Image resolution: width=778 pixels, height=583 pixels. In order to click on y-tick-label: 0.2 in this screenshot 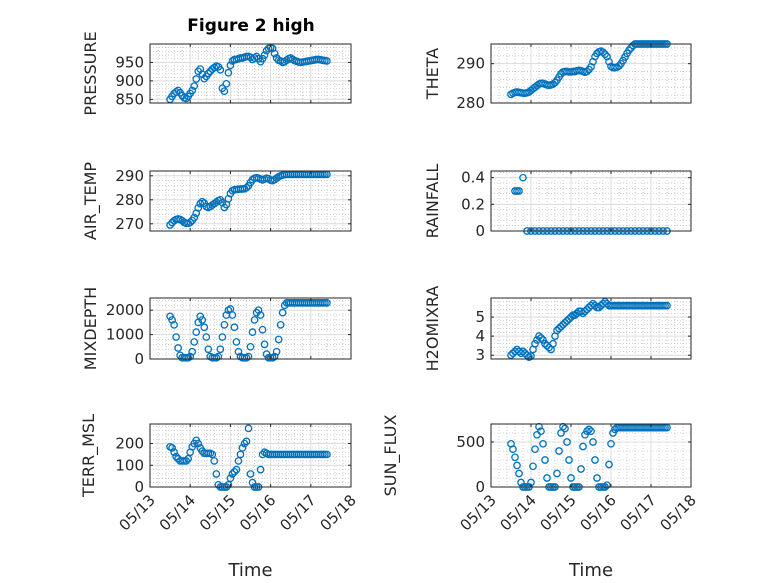, I will do `click(473, 204)`.